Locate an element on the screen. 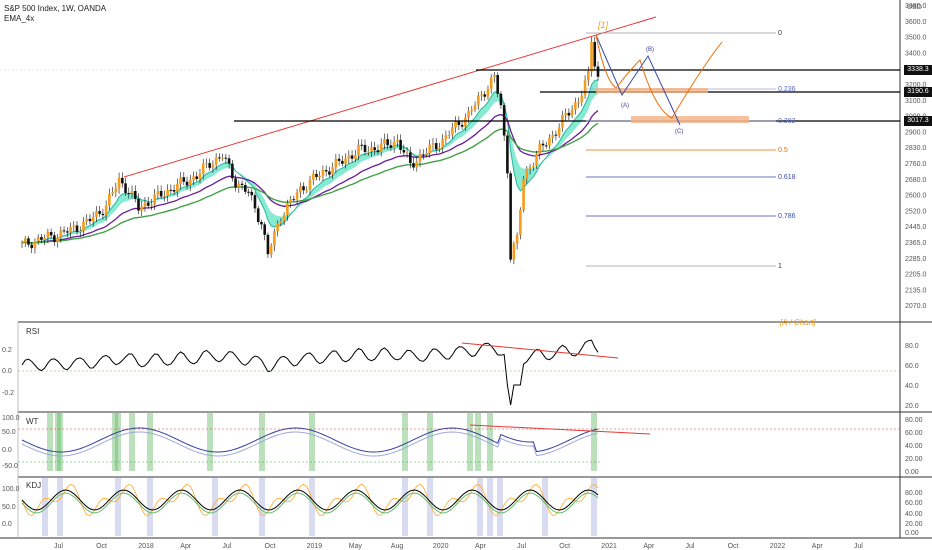 The height and width of the screenshot is (550, 932). pane-tick-label: 40.00 is located at coordinates (914, 446).